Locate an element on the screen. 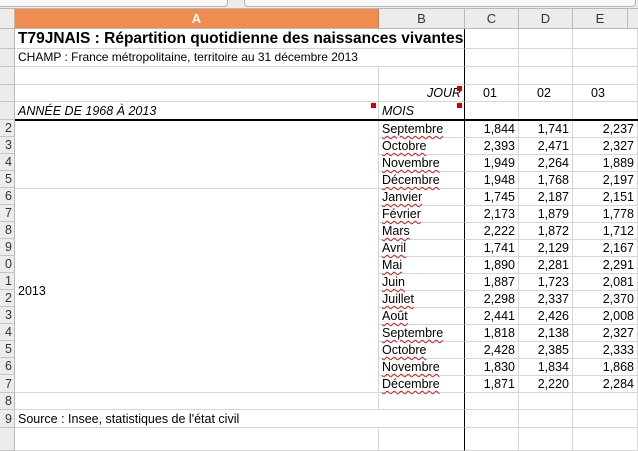  value-cell: 2,129 is located at coordinates (546, 248).